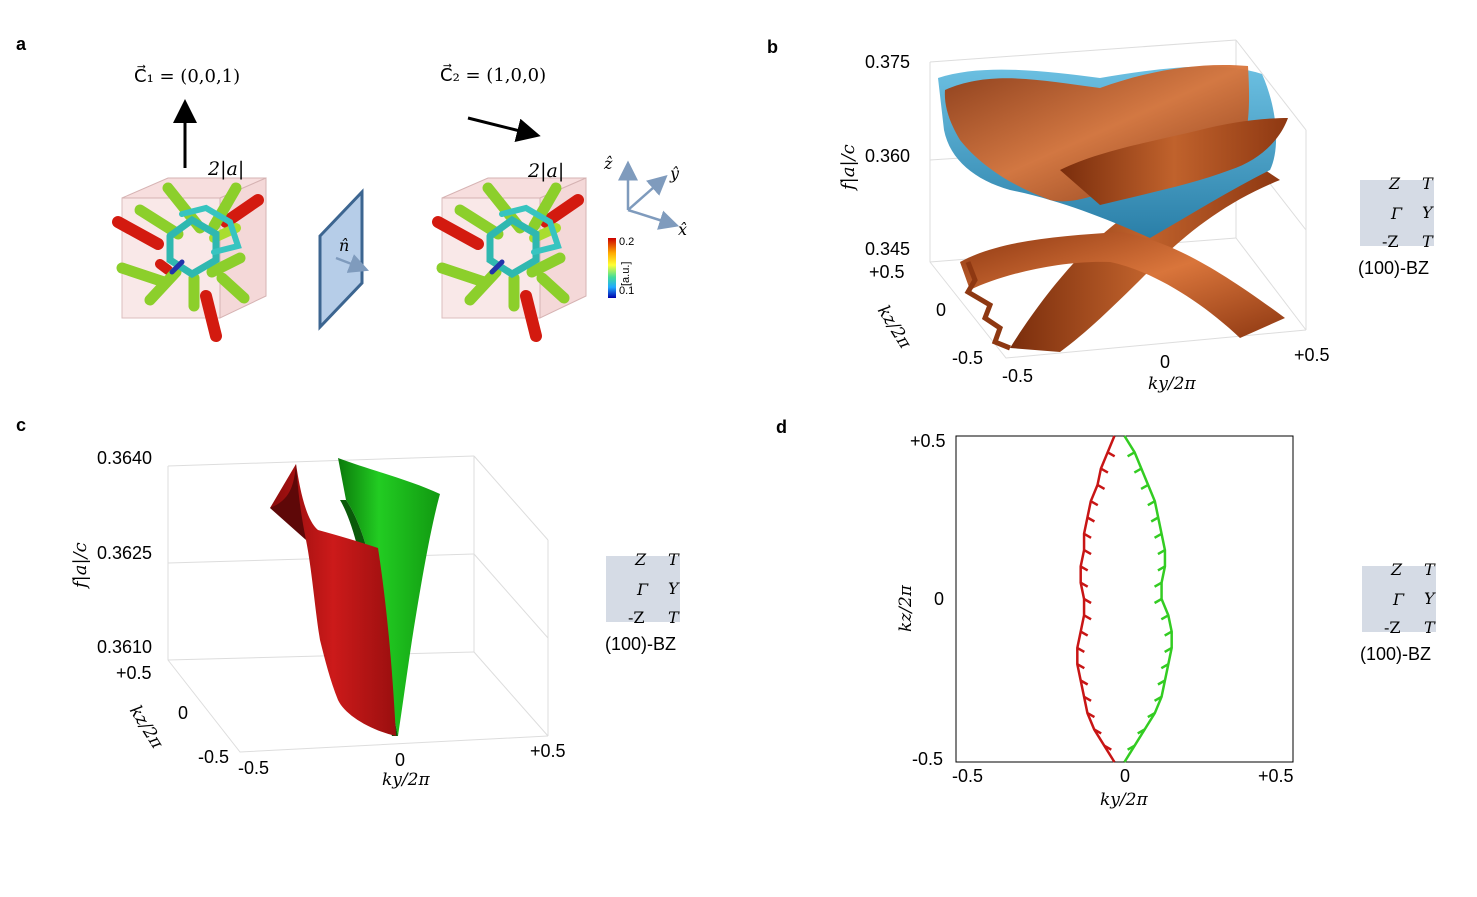 The image size is (1477, 897). I want to click on bz-c-z: Z, so click(641, 559).